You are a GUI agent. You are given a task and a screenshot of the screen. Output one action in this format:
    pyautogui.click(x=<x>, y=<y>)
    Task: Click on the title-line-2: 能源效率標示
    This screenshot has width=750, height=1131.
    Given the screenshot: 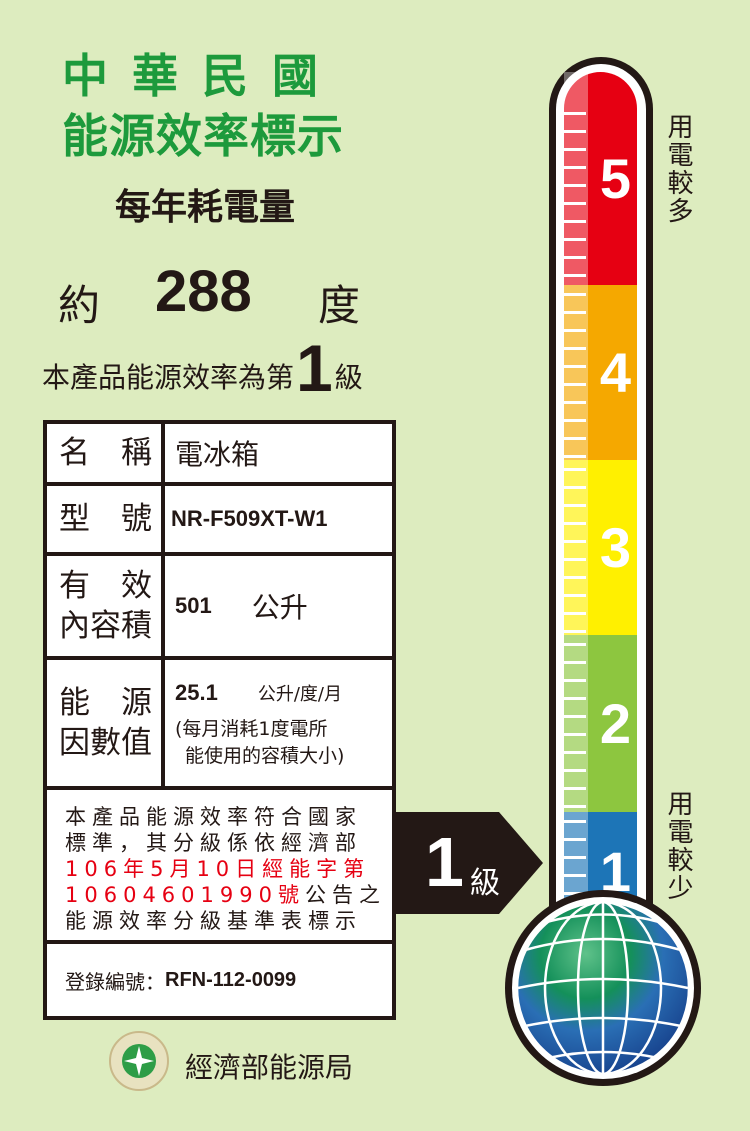 What is the action you would take?
    pyautogui.click(x=203, y=136)
    